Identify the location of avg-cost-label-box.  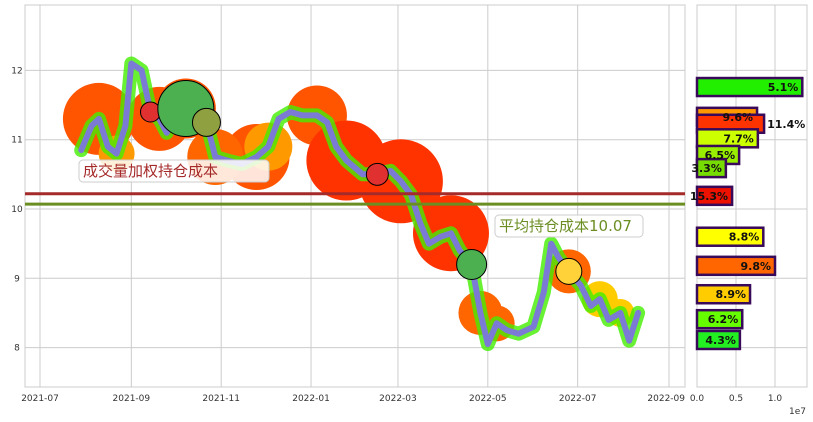
(569, 226).